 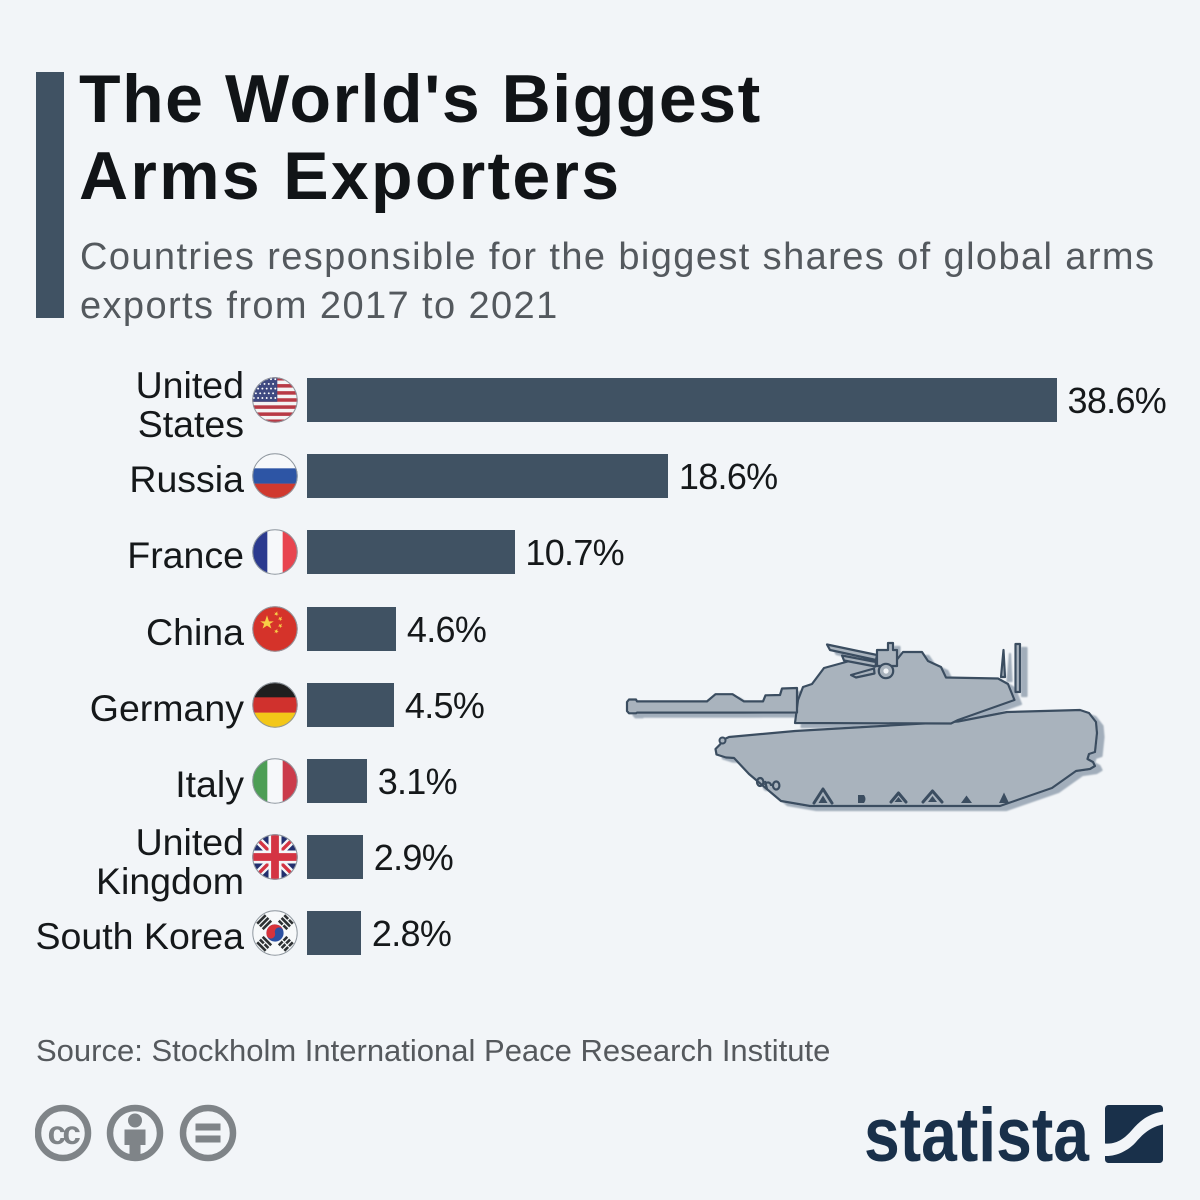 What do you see at coordinates (977, 1131) in the screenshot?
I see `svg-text: statista` at bounding box center [977, 1131].